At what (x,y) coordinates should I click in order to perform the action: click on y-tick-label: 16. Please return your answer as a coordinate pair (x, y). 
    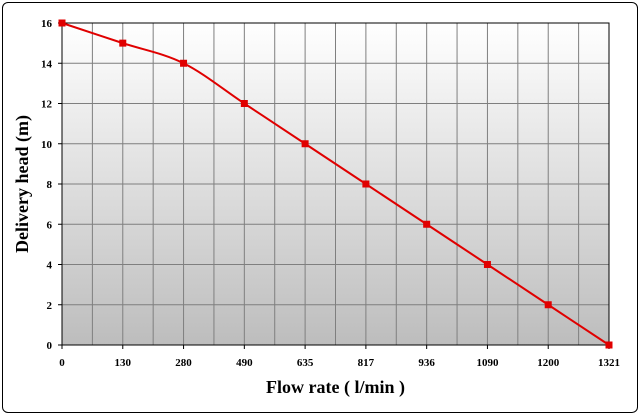
    Looking at the image, I should click on (47, 24).